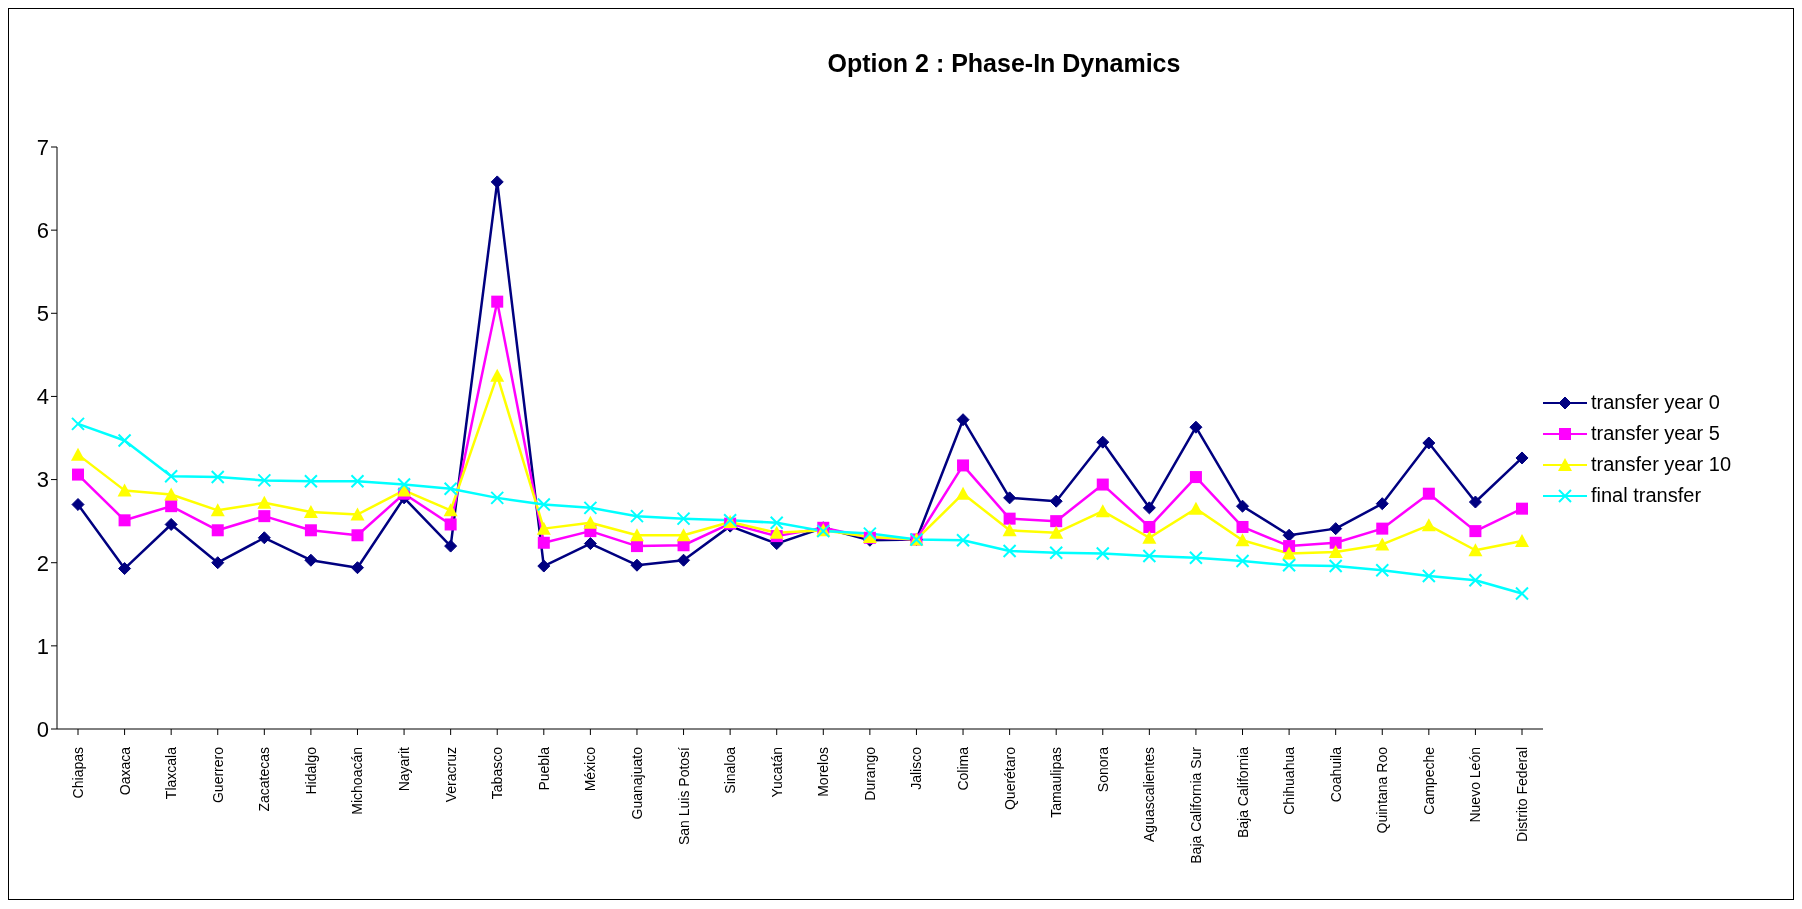 The width and height of the screenshot is (1802, 909). I want to click on x-tick-label: Veracruz, so click(450, 775).